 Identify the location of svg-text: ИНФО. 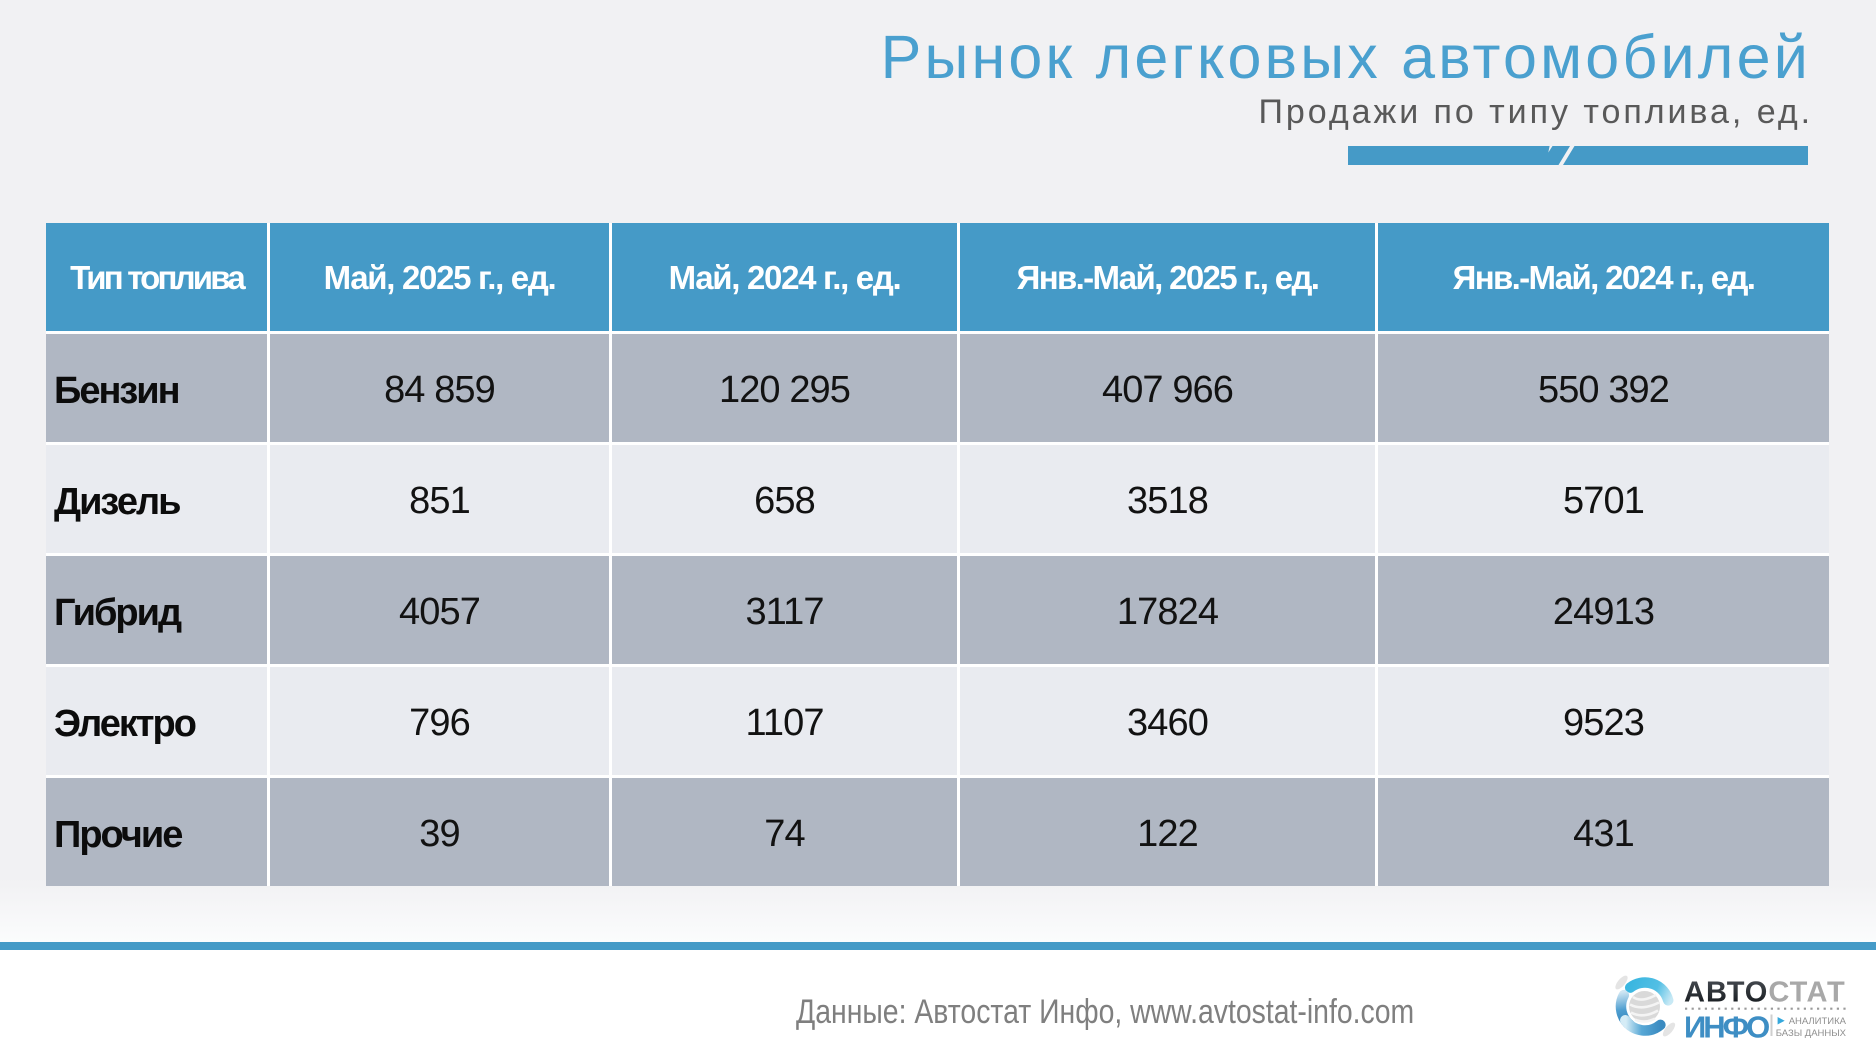
(1726, 1027).